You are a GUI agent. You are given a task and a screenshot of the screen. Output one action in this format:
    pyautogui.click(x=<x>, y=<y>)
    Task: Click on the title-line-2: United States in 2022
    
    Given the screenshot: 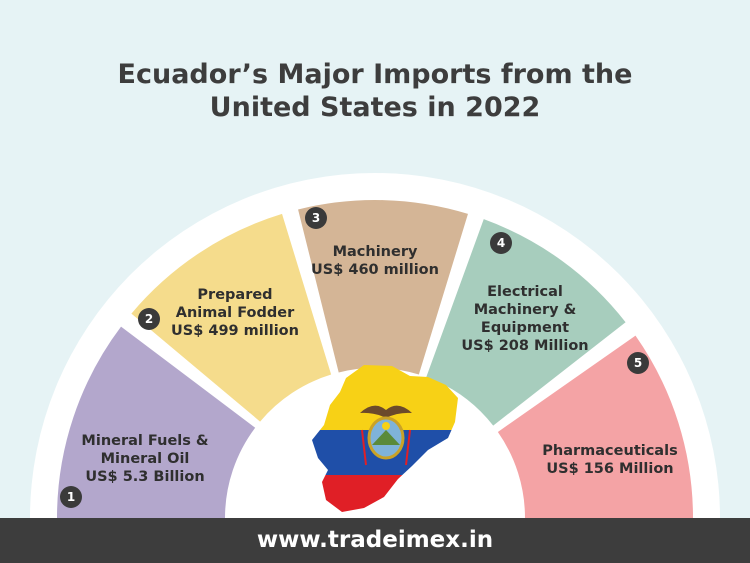 What is the action you would take?
    pyautogui.click(x=375, y=107)
    